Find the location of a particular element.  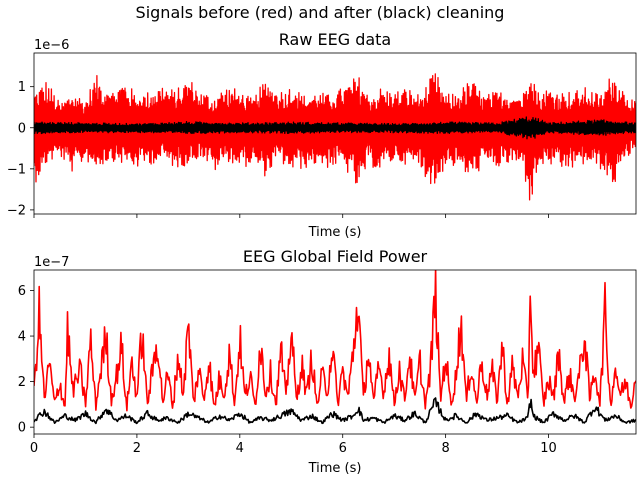

raw-eeg-y-tick-label: −2 is located at coordinates (16, 210).